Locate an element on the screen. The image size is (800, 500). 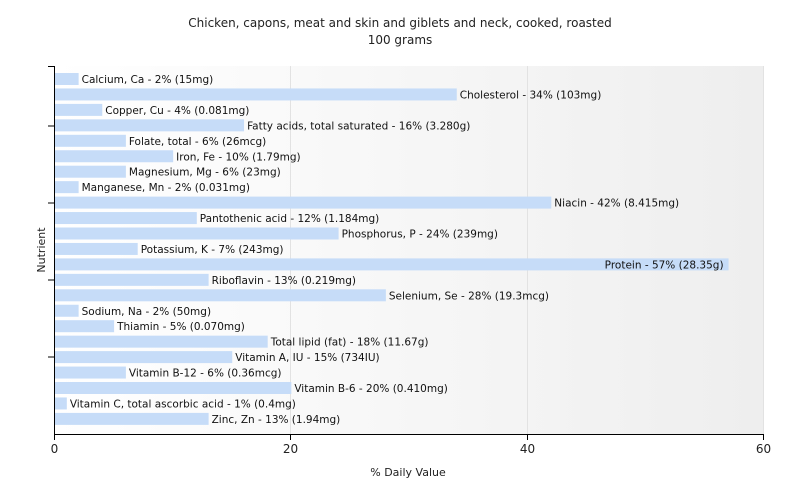
bar-label: Iron, Fe - 10% (1.79mg) is located at coordinates (238, 157).